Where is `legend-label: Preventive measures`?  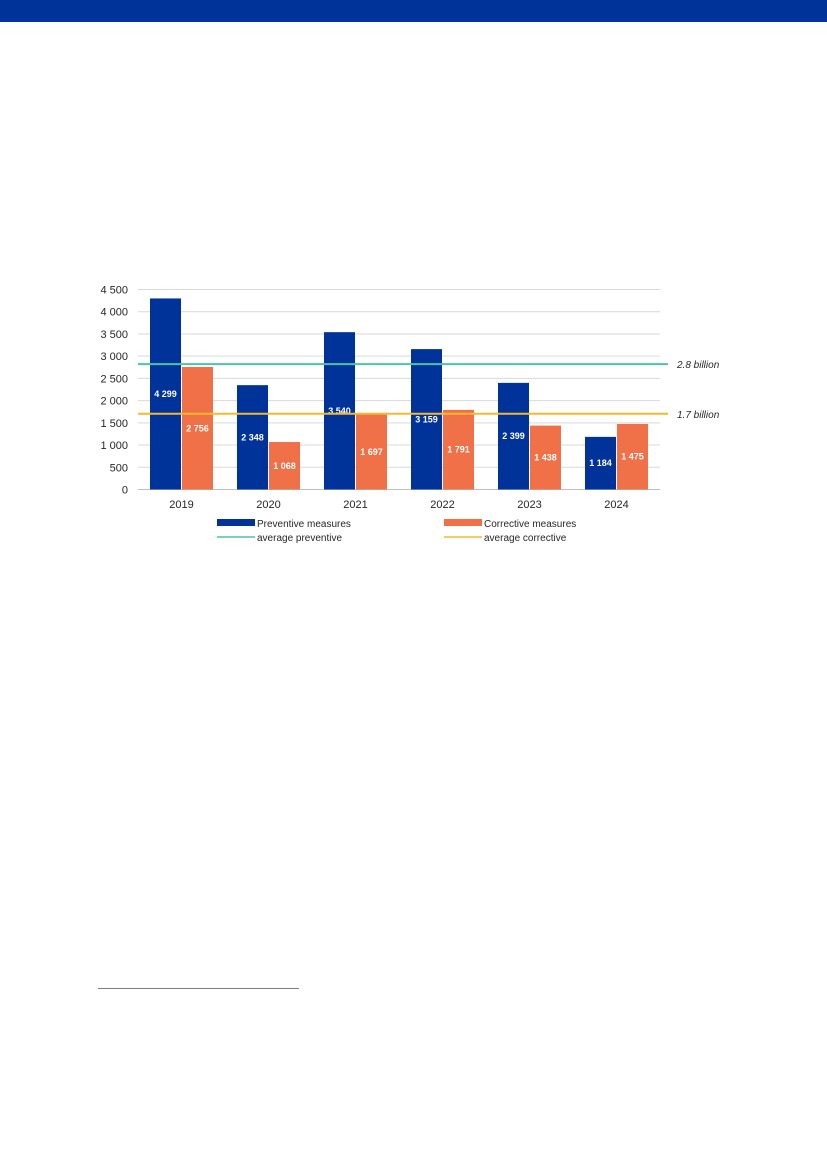
legend-label: Preventive measures is located at coordinates (304, 524).